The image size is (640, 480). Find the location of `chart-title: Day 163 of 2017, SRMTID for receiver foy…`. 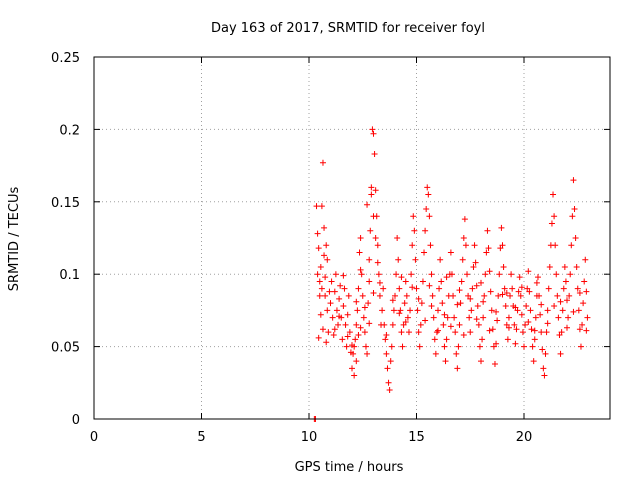

chart-title: Day 163 of 2017, SRMTID for receiver foy… is located at coordinates (348, 28).